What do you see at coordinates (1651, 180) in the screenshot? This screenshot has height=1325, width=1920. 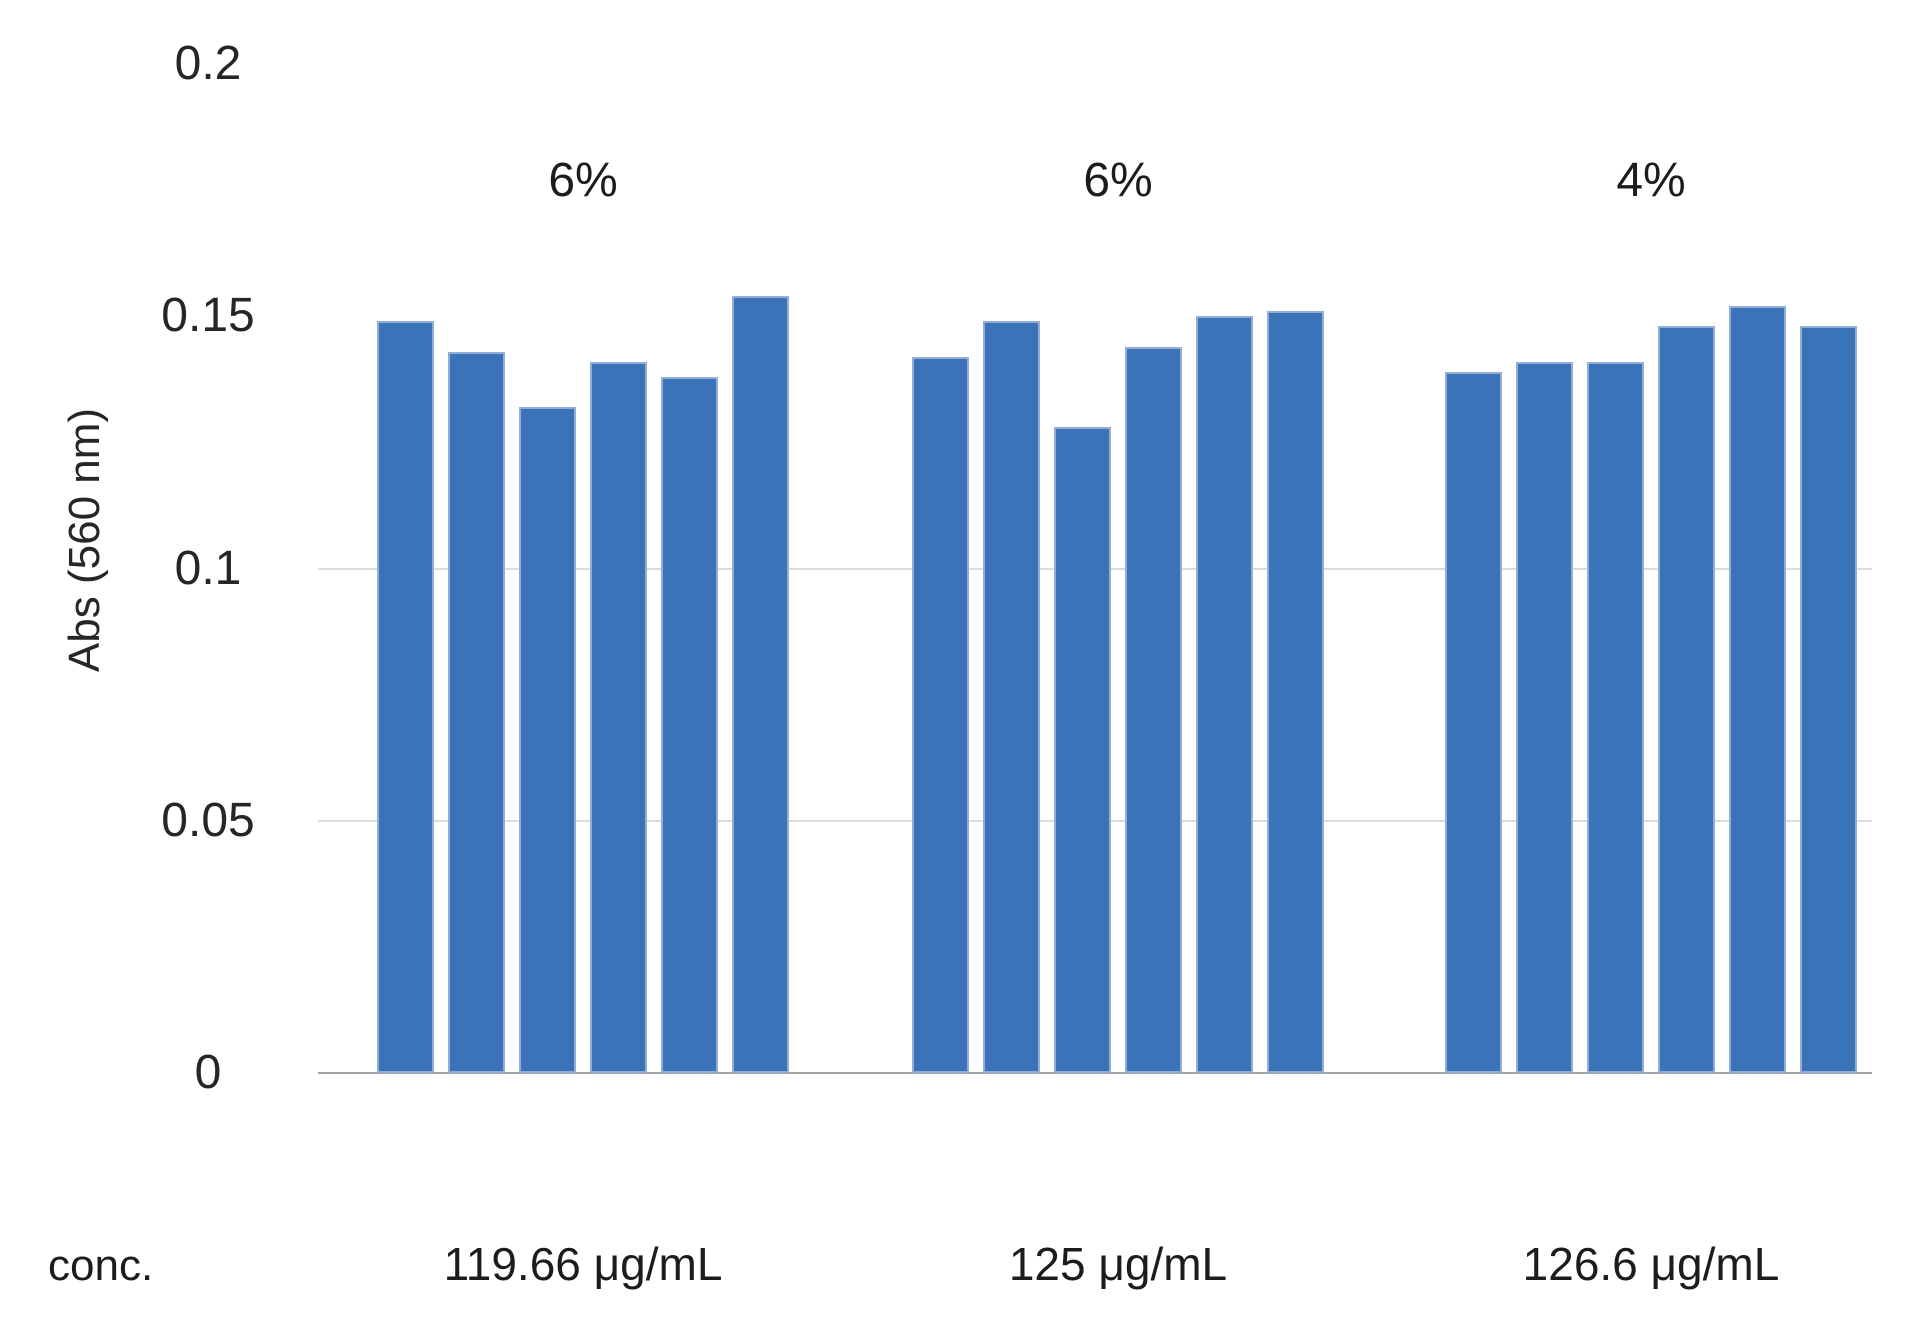 I see `group-cv-annotation: 4%` at bounding box center [1651, 180].